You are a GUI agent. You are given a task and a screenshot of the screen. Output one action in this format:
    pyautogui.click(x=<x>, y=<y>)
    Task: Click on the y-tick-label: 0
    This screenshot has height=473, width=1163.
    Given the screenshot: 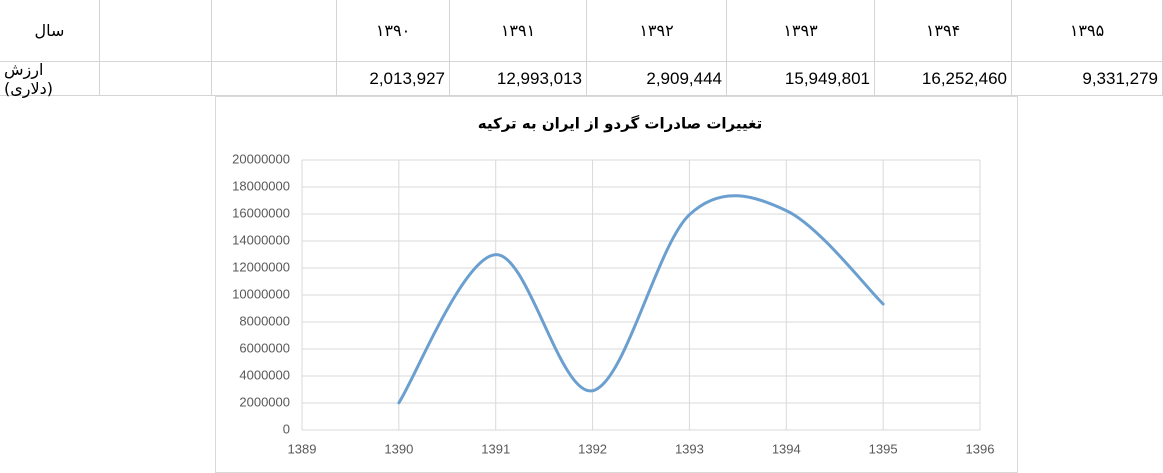 What is the action you would take?
    pyautogui.click(x=286, y=428)
    